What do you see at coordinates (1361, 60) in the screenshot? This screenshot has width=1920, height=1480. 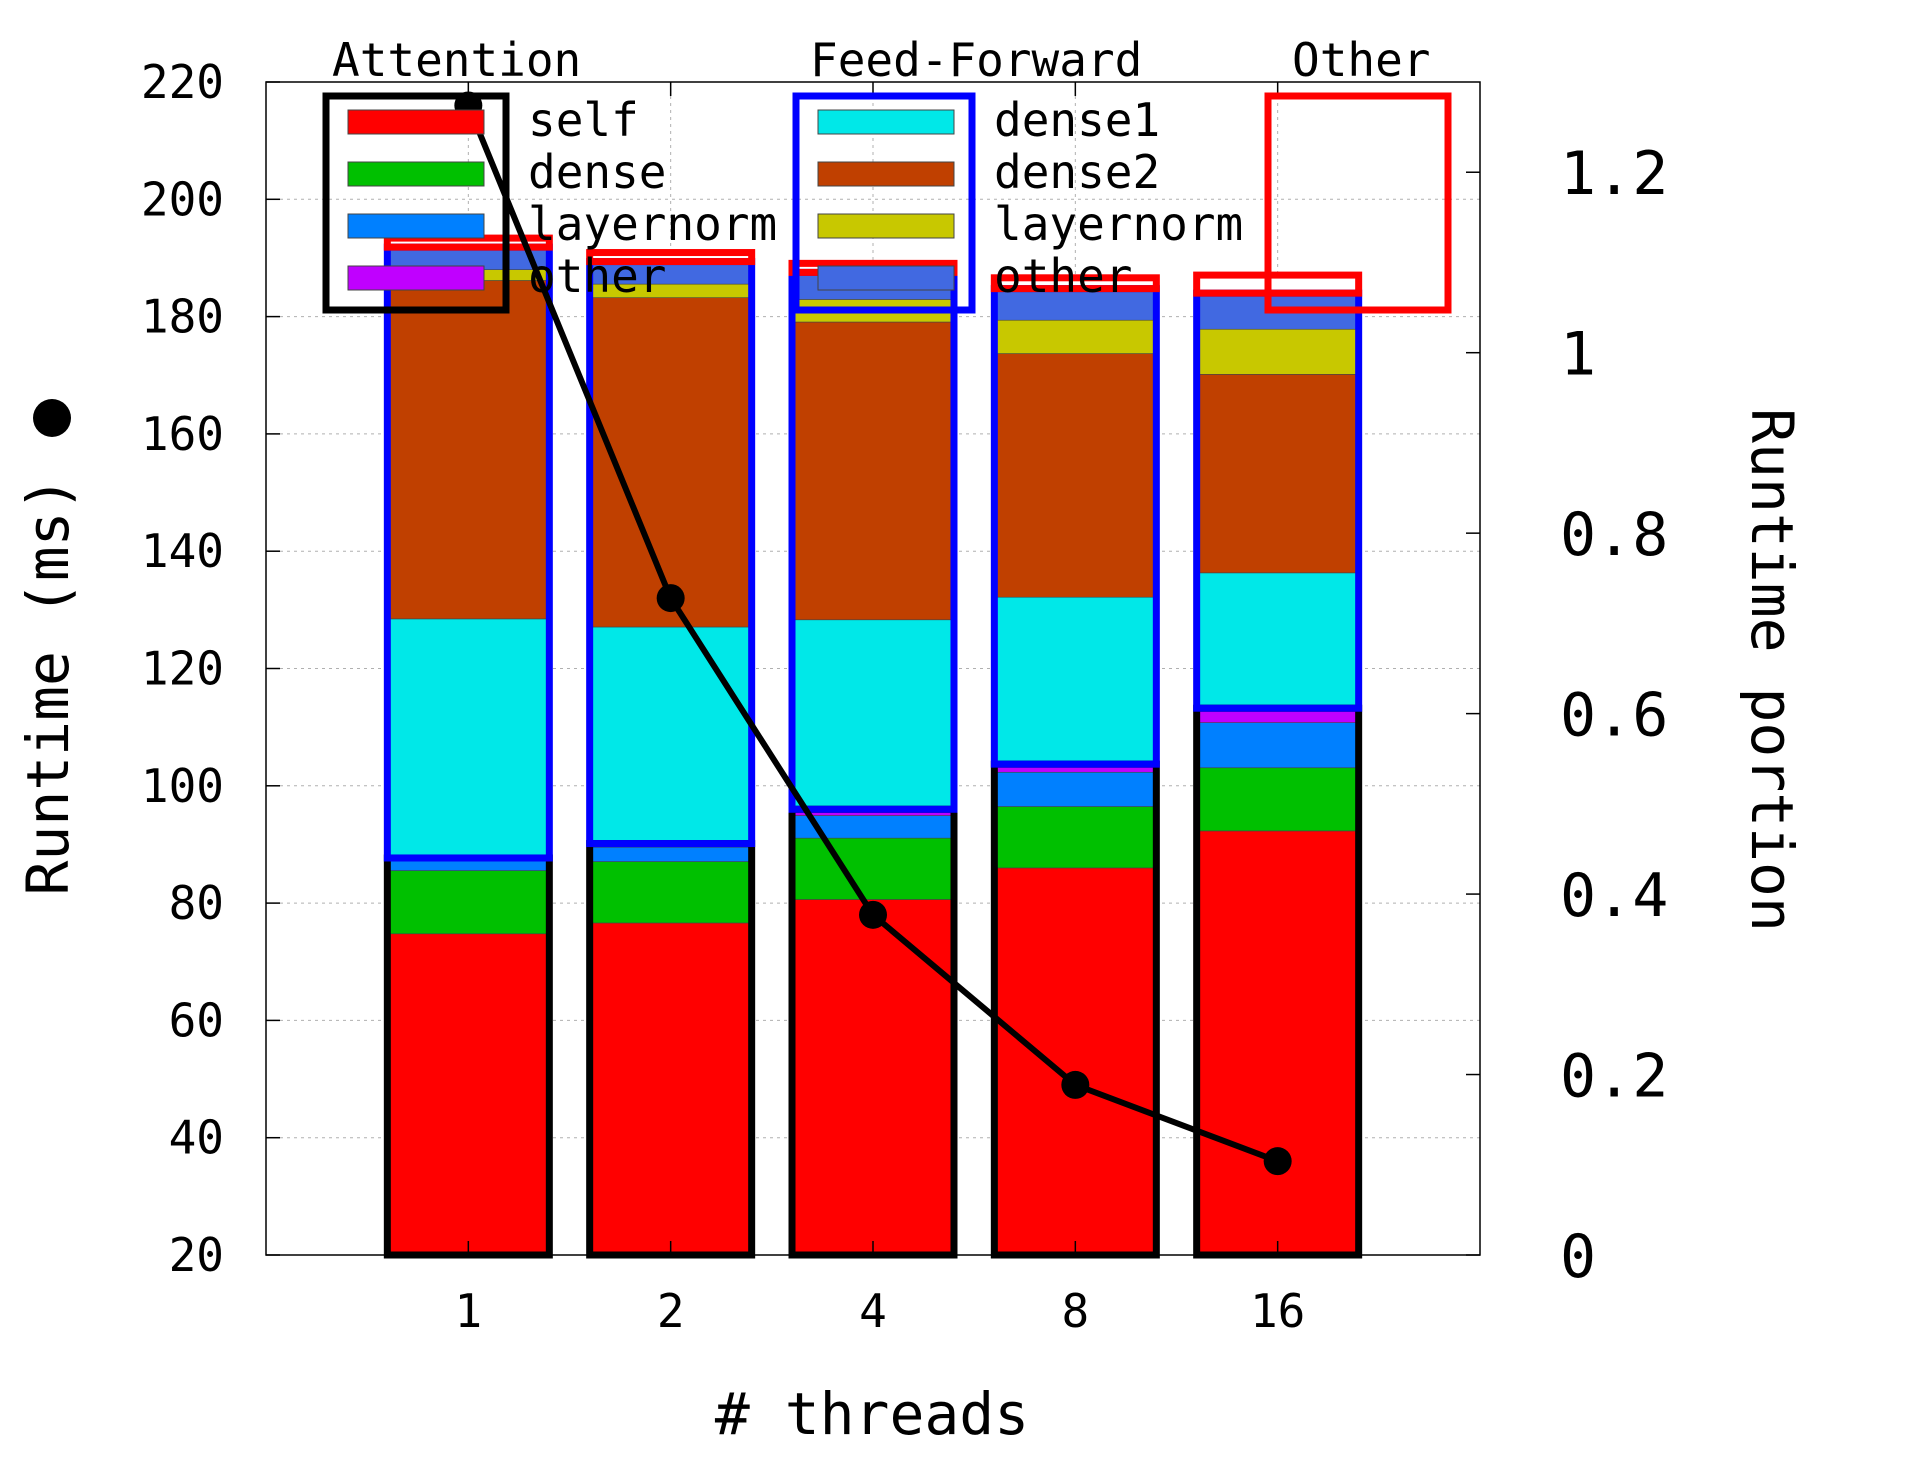 I see `legend-group-title: Other` at bounding box center [1361, 60].